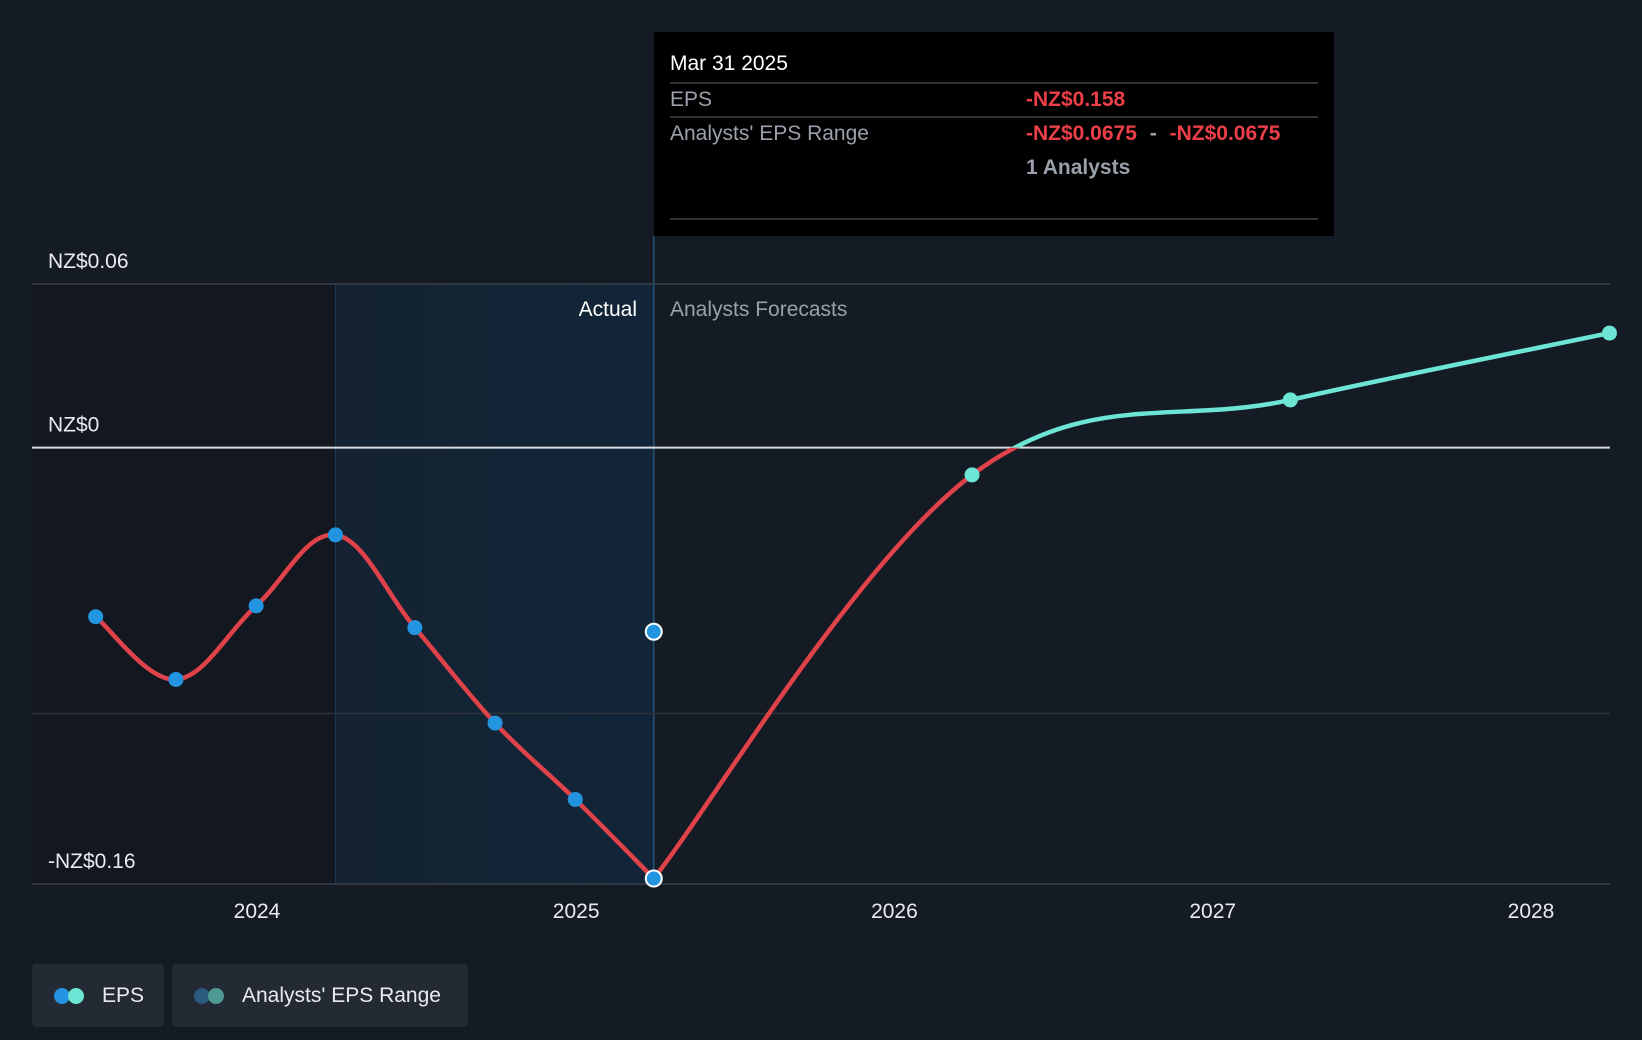 The height and width of the screenshot is (1040, 1642). I want to click on eps-range-legend-icon, so click(211, 995).